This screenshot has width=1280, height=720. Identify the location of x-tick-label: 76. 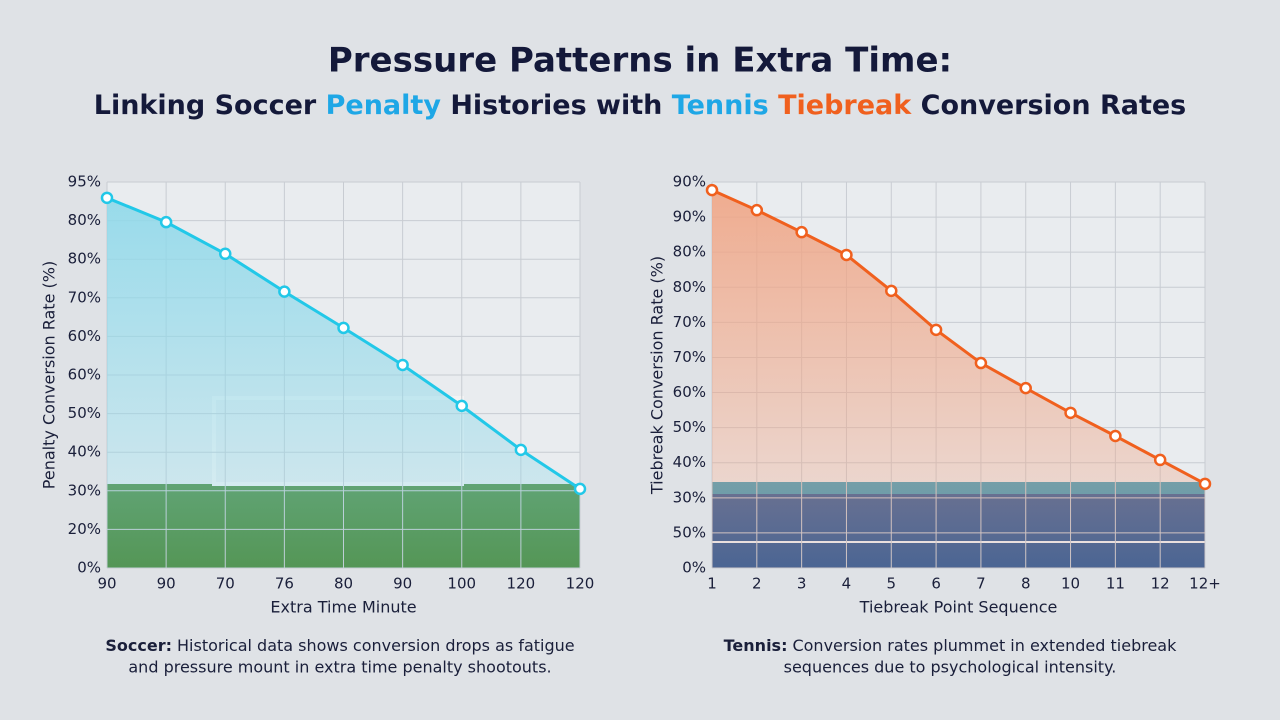
(284, 584).